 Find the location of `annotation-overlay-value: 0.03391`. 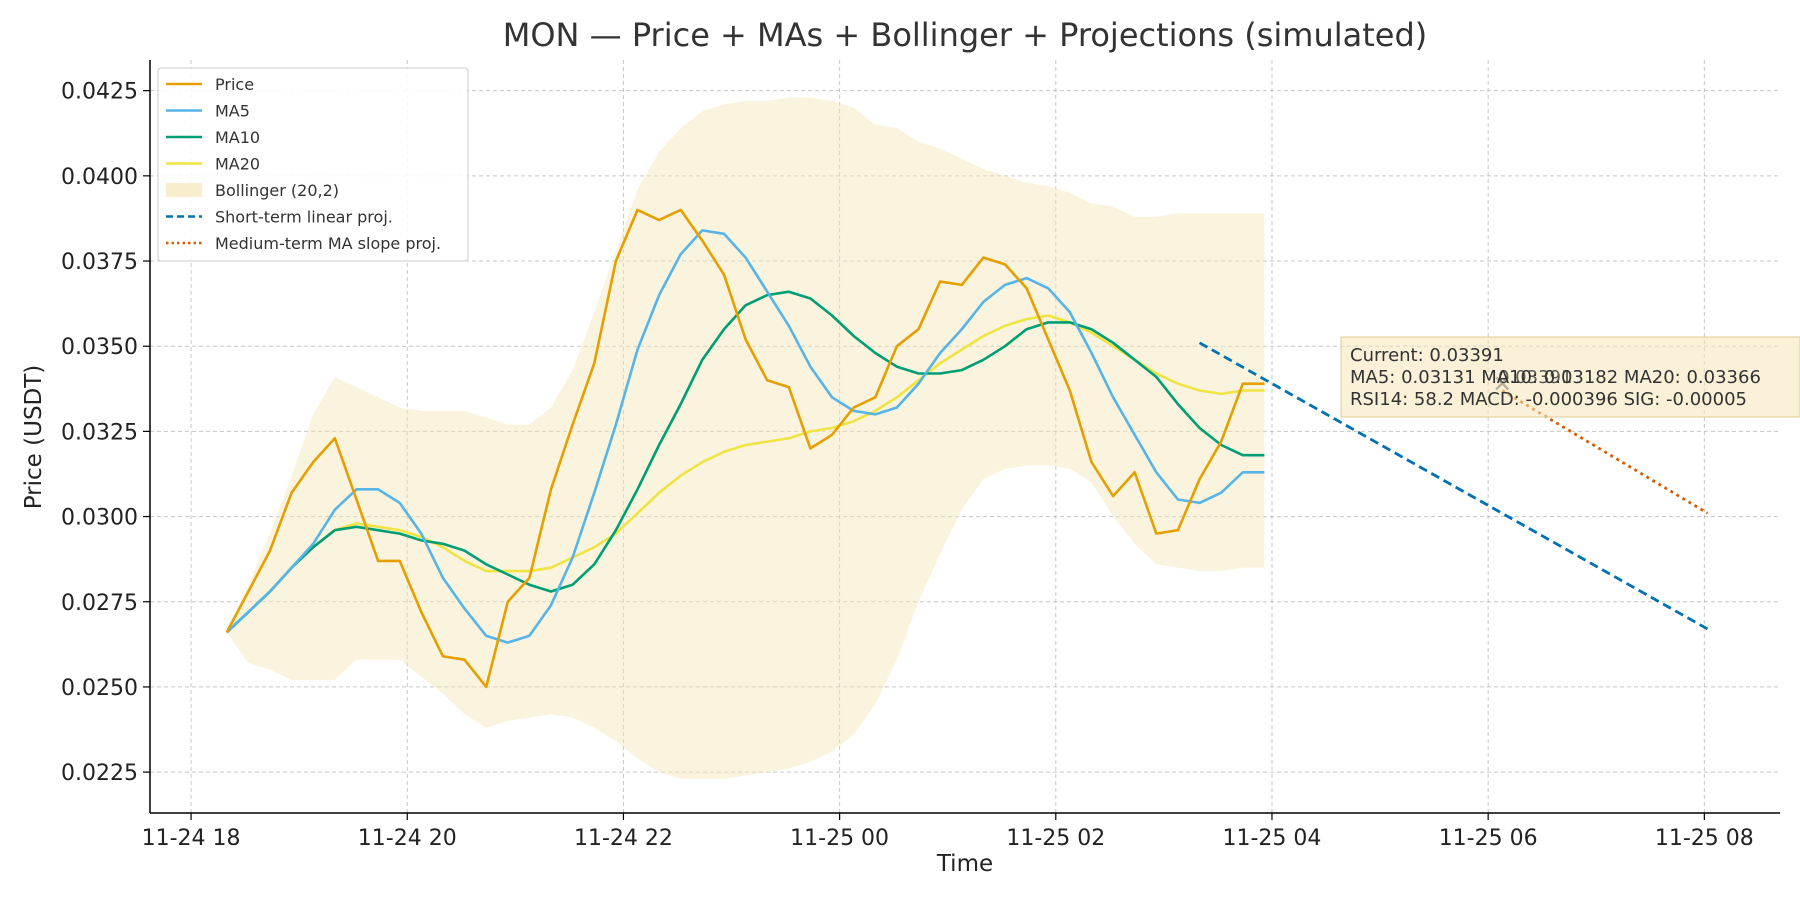

annotation-overlay-value: 0.03391 is located at coordinates (1535, 377).